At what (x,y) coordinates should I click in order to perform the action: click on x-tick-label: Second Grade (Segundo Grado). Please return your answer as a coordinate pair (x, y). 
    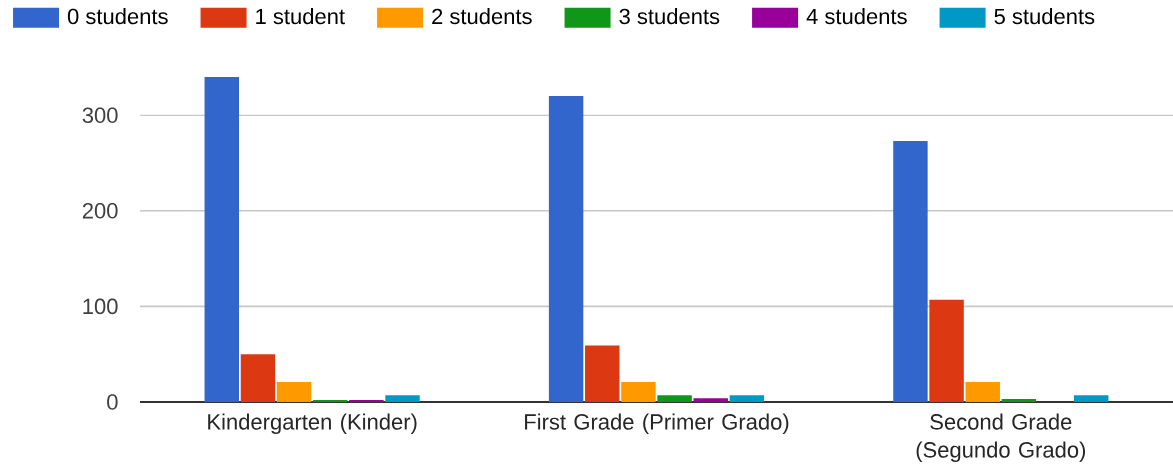
    Looking at the image, I should click on (1001, 438).